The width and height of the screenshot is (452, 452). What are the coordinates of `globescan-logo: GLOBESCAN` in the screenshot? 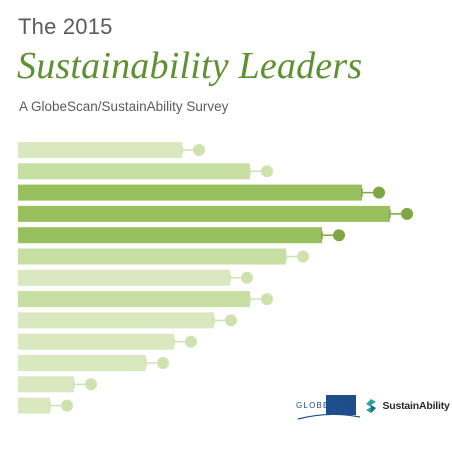 It's located at (329, 408).